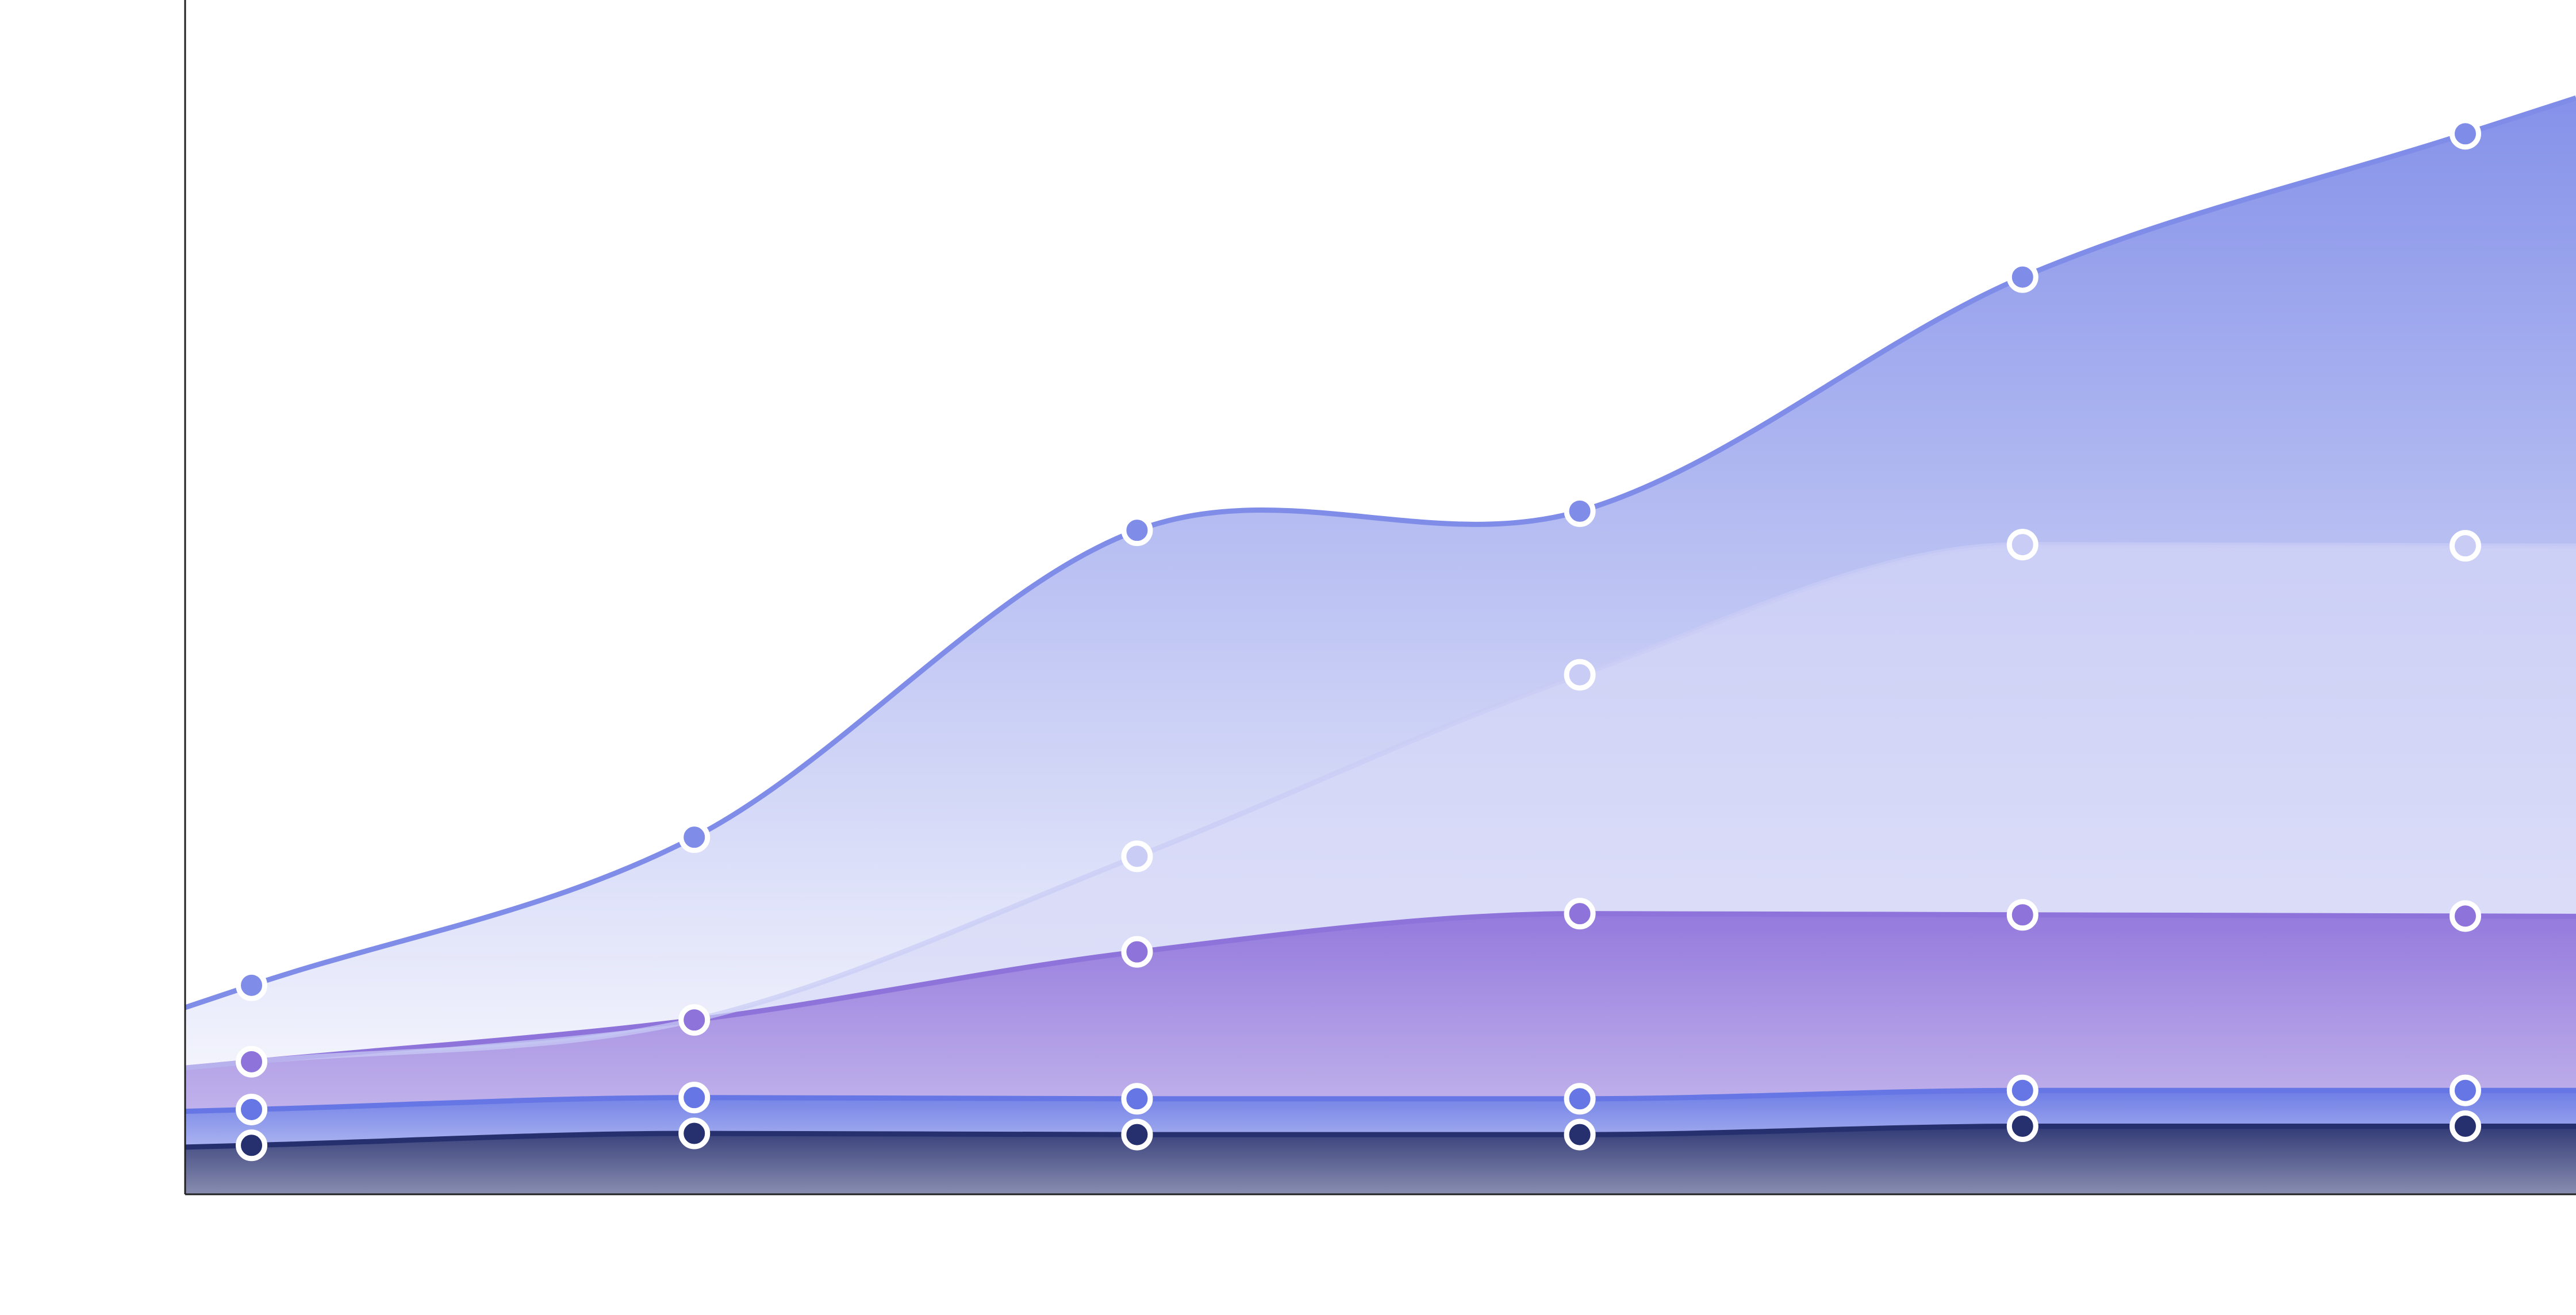 Image resolution: width=2576 pixels, height=1315 pixels. What do you see at coordinates (252, 985) in the screenshot?
I see `point-series-5-x1` at bounding box center [252, 985].